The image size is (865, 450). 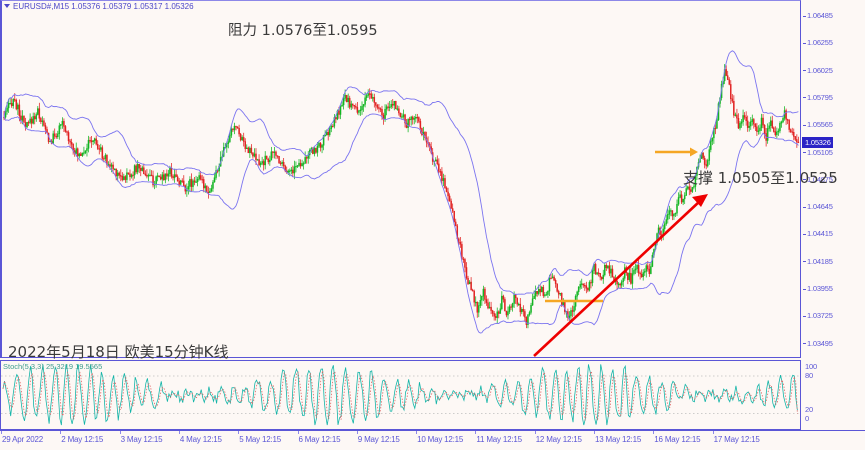 I want to click on stochastic-axis: 100 80 20 0, so click(x=833, y=395).